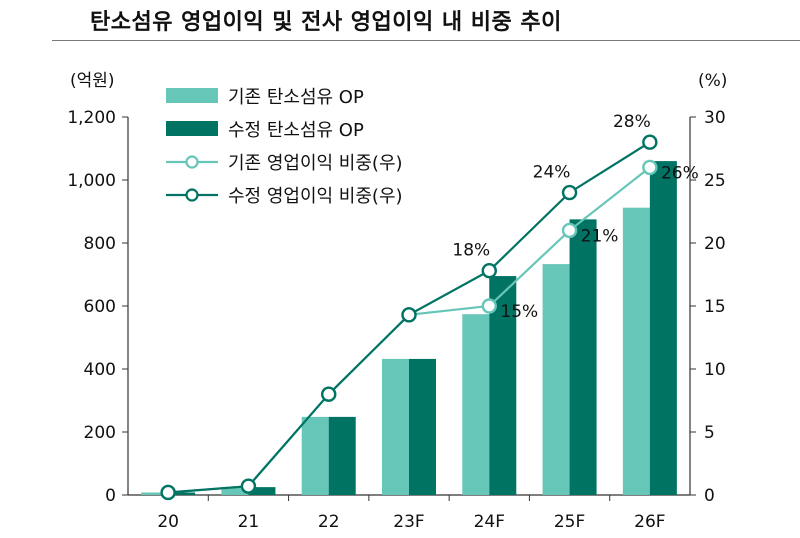 The image size is (800, 538). I want to click on right-axis-unit: (%), so click(712, 81).